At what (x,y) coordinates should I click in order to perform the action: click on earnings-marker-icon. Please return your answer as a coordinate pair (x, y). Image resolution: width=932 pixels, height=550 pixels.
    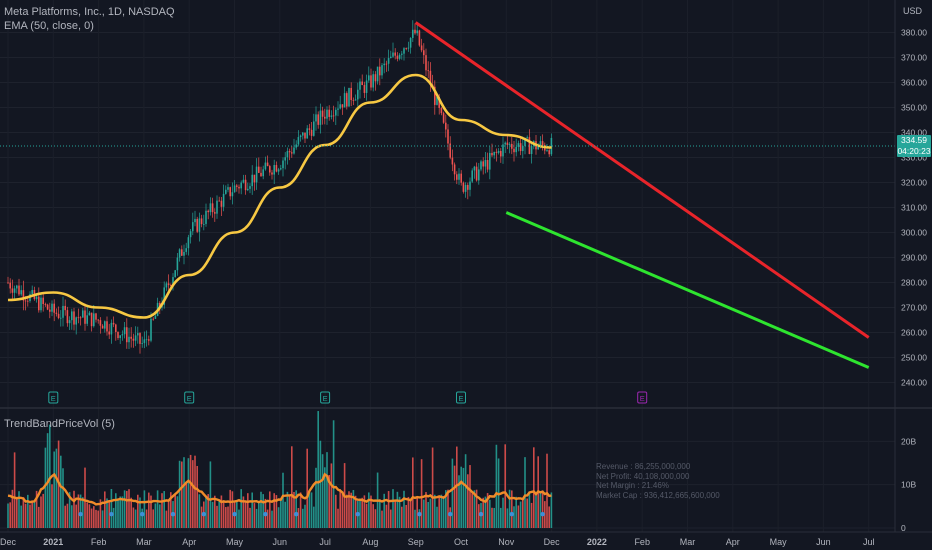
    Looking at the image, I should click on (461, 397).